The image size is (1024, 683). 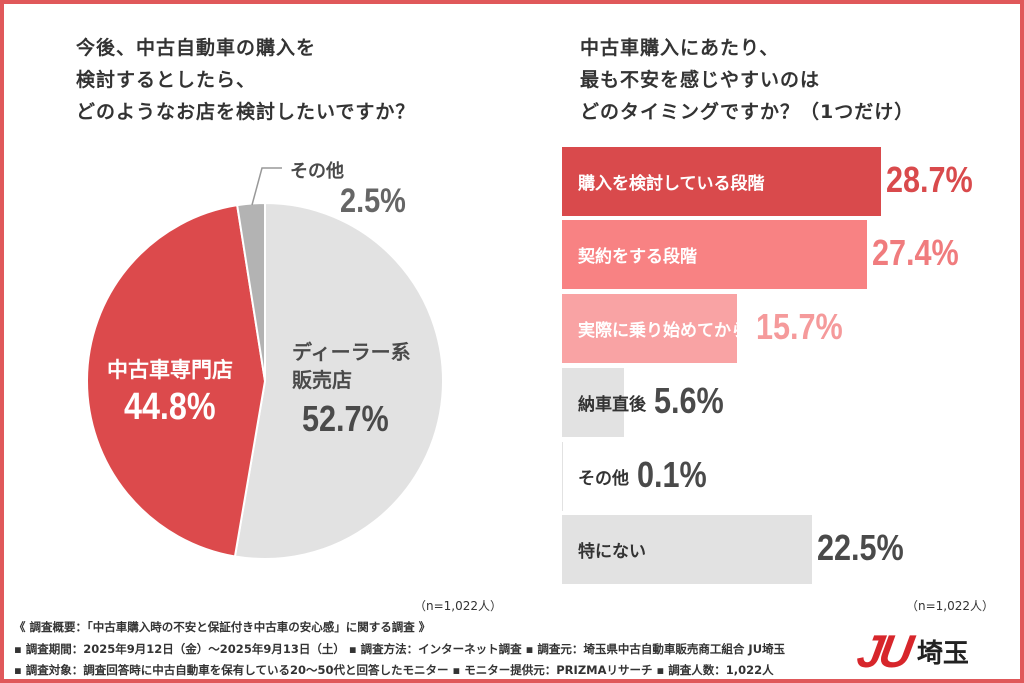 I want to click on ju-saitama-logo: JU 埼玉, so click(x=911, y=651).